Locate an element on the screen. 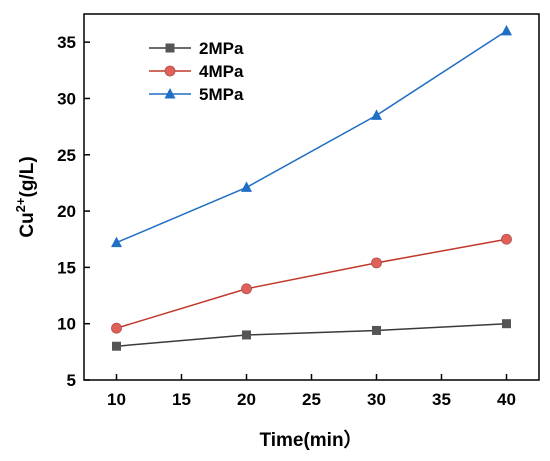 This screenshot has width=550, height=461. y-tick-label: 35 is located at coordinates (66, 42).